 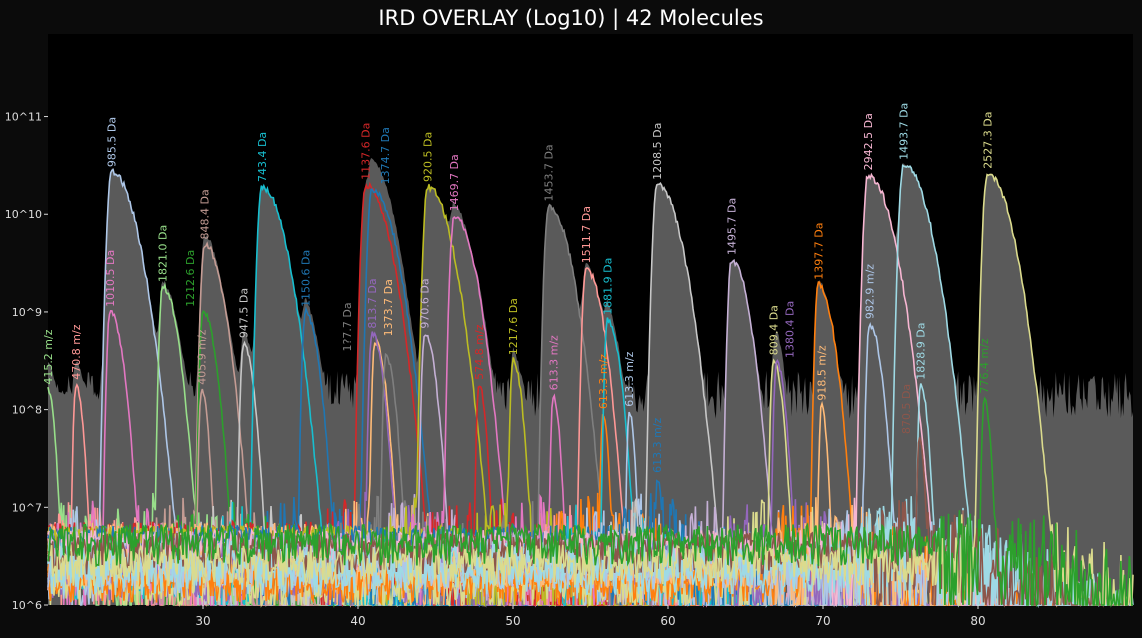 What do you see at coordinates (549, 172) in the screenshot?
I see `peak-label-22: 1453.7 Da` at bounding box center [549, 172].